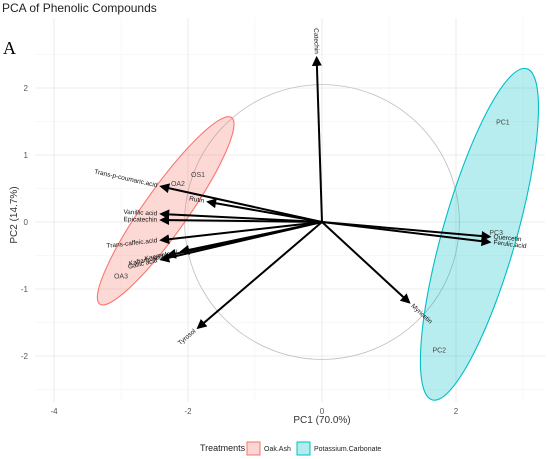  I want to click on loading-arrow-epicatechin, so click(241, 220).